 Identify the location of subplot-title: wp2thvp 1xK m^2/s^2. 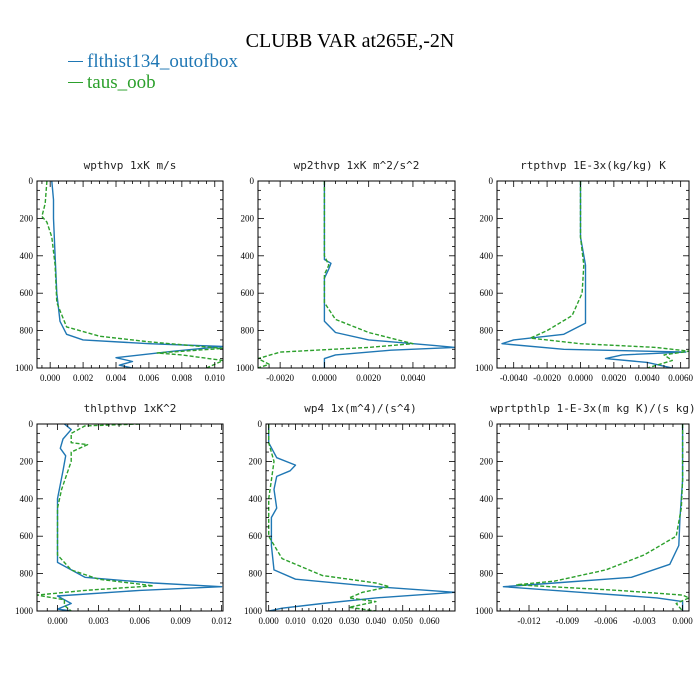
(357, 165).